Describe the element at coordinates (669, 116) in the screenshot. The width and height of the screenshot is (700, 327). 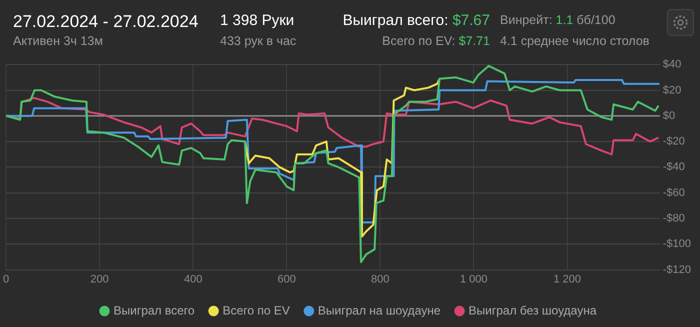
I see `y-tick-label: $0` at that location.